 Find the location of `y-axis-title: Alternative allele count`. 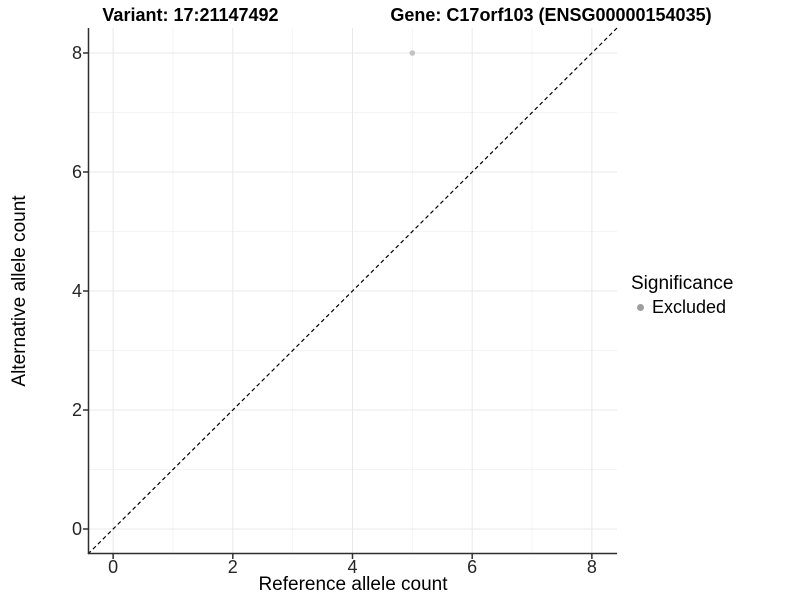

y-axis-title: Alternative allele count is located at coordinates (19, 291).